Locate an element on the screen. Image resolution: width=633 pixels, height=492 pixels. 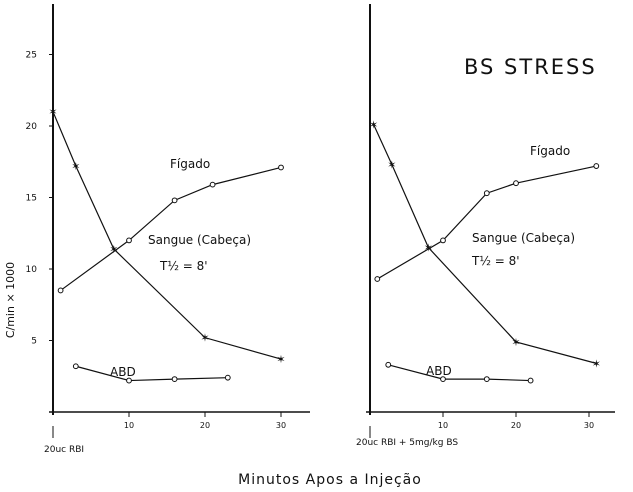
injection-label: 20uc RBI is located at coordinates (64, 450).